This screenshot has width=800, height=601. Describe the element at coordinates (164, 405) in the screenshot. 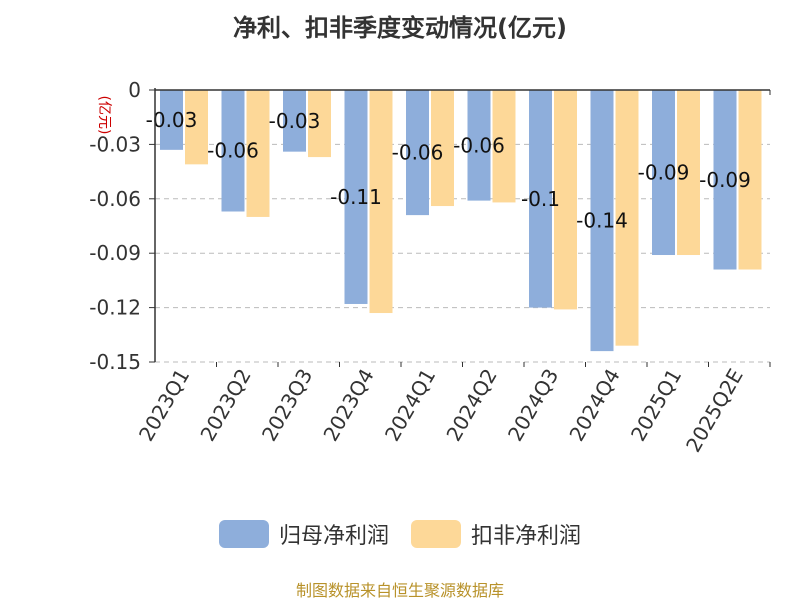

I see `x-tick-label: 2023Q1` at that location.